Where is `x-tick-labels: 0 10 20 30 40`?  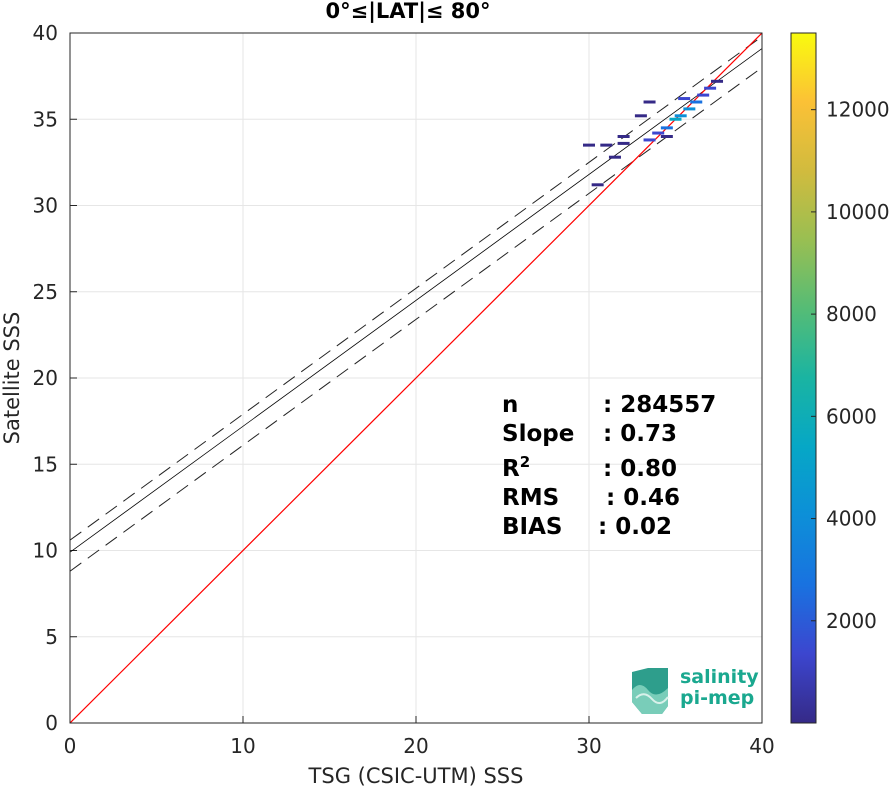 x-tick-labels: 0 10 20 30 40 is located at coordinates (419, 746).